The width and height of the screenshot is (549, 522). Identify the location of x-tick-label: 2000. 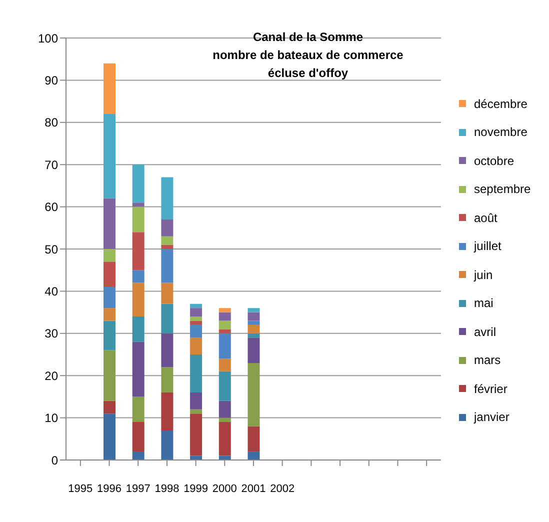
(224, 488).